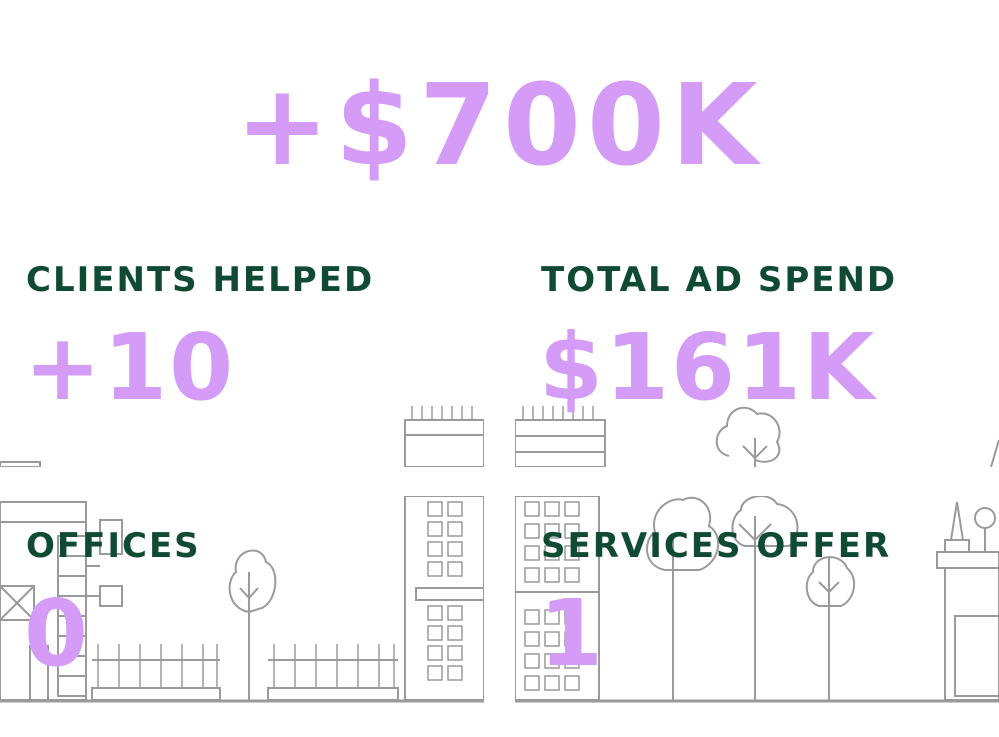 Image resolution: width=999 pixels, height=737 pixels. Describe the element at coordinates (113, 546) in the screenshot. I see `stat-label: OFFICES` at that location.